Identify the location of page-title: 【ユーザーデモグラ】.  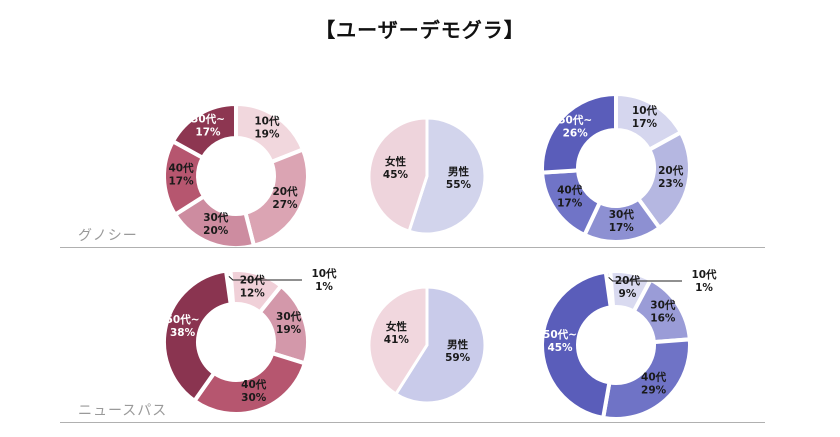
(420, 30).